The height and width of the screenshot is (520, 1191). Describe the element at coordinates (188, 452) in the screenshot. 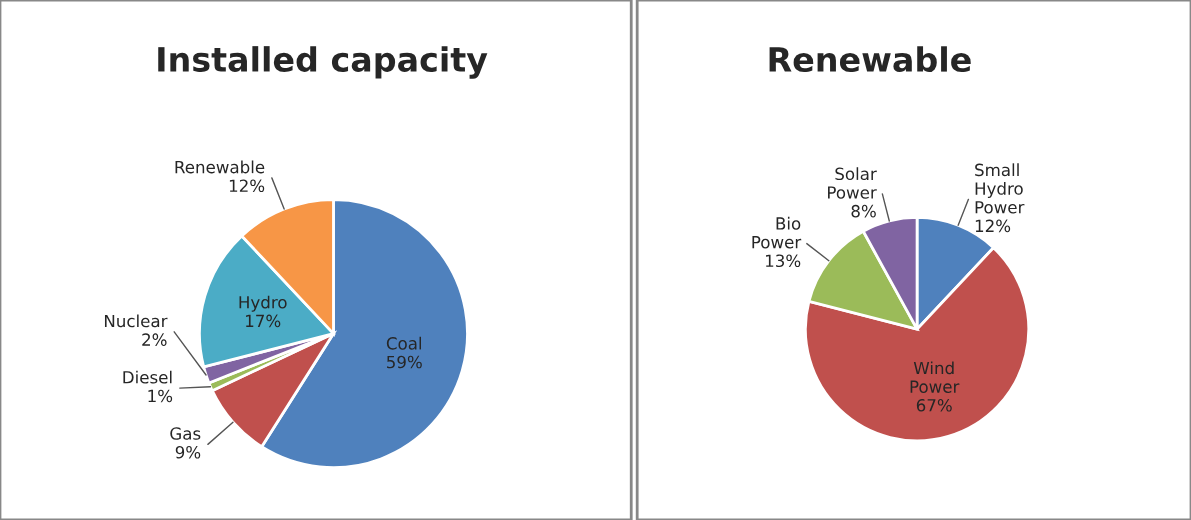

I see `data-label: 9%` at that location.